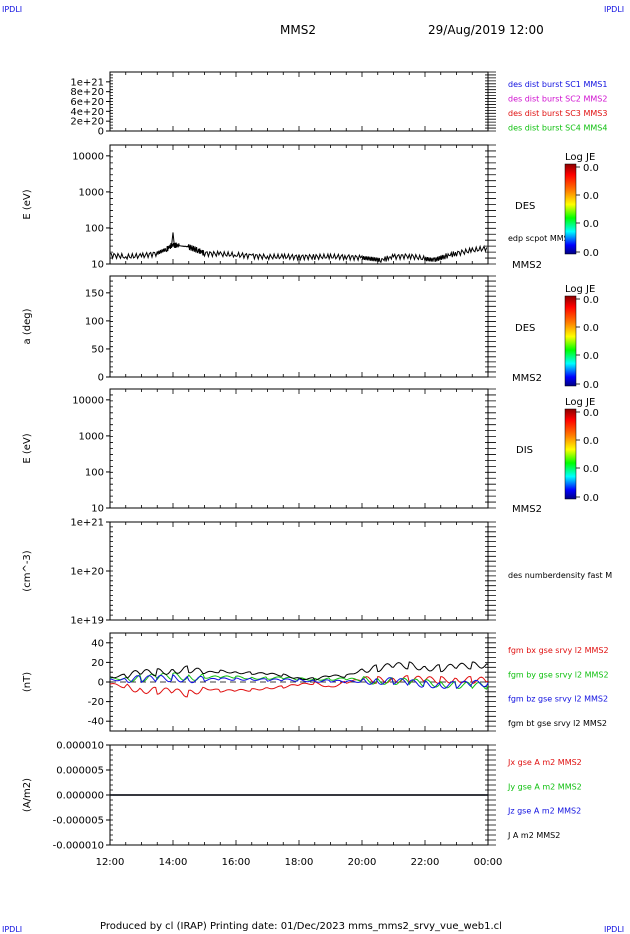  I want to click on y-tick-label: 1e+19, so click(87, 621).